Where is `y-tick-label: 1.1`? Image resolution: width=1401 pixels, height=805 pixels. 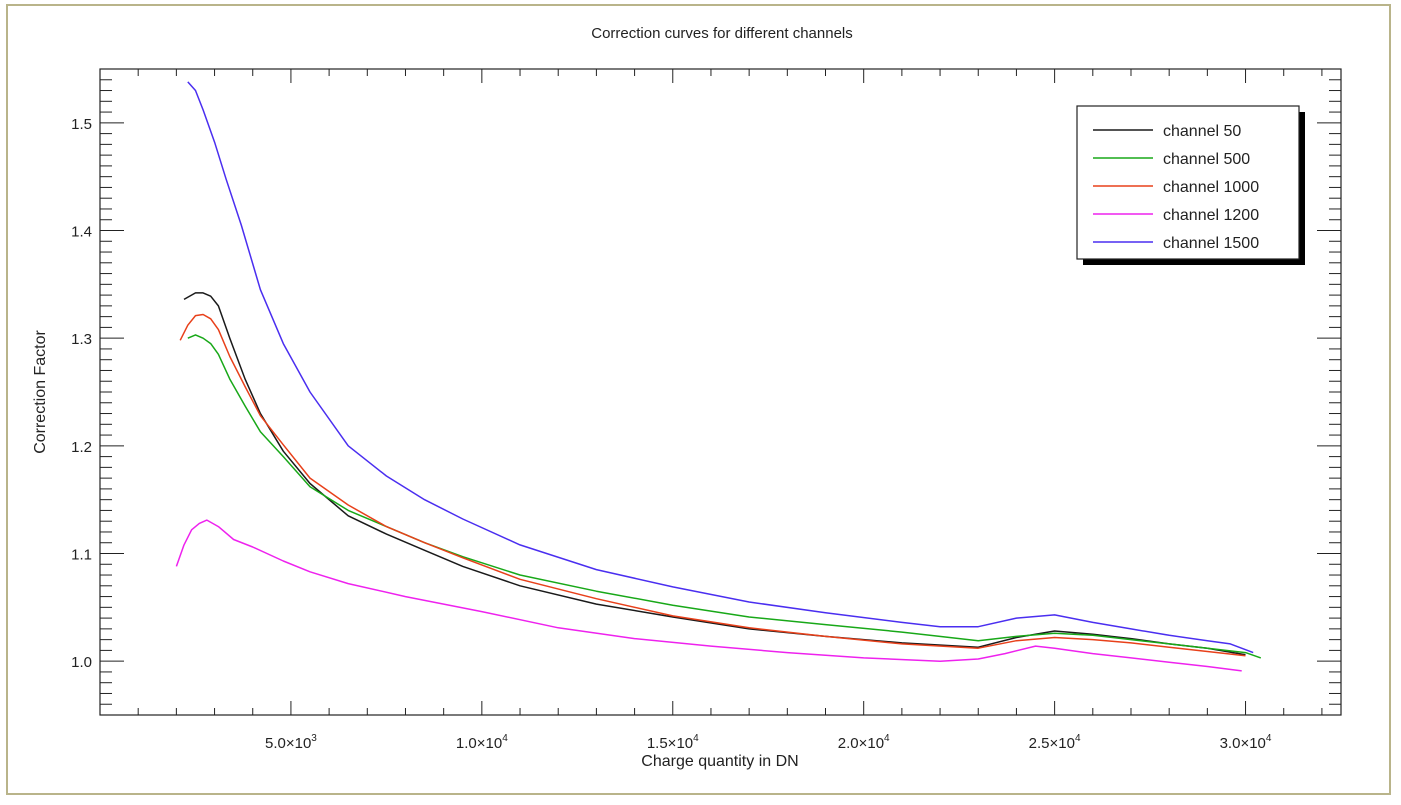 y-tick-label: 1.1 is located at coordinates (81, 555).